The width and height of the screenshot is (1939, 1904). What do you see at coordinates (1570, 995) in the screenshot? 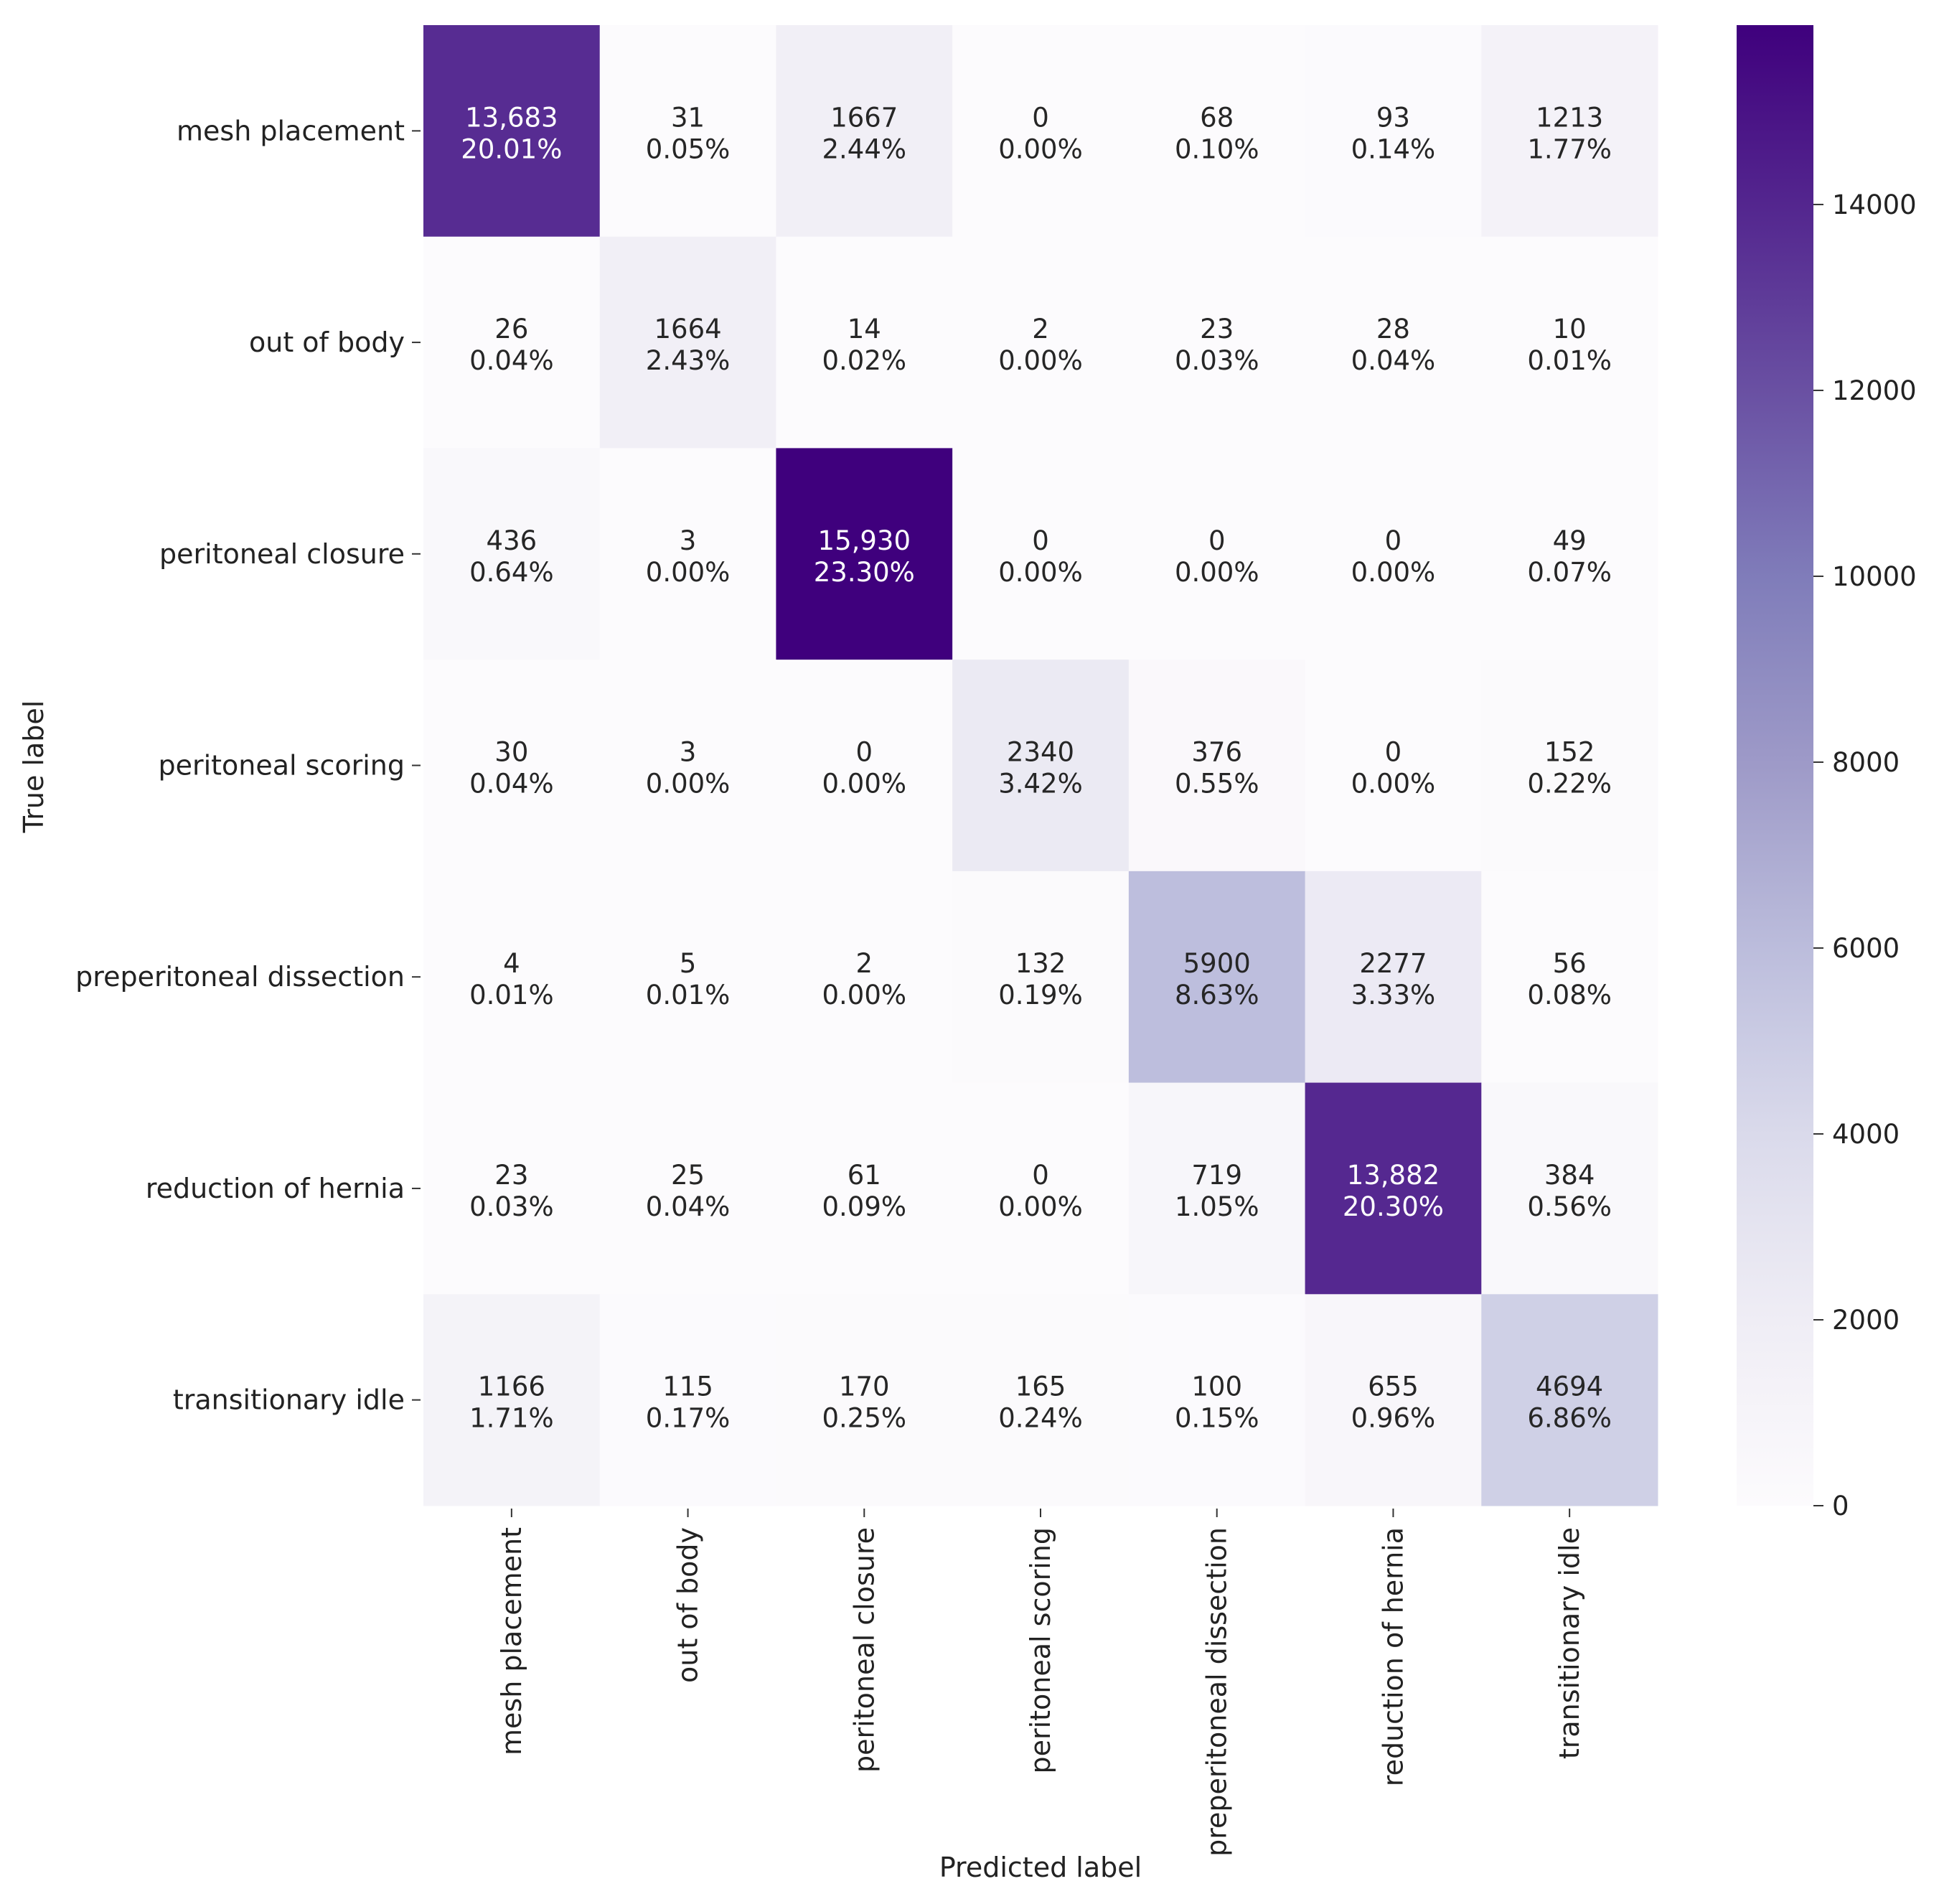
I see `cell-percent-label: 0.08%` at bounding box center [1570, 995].